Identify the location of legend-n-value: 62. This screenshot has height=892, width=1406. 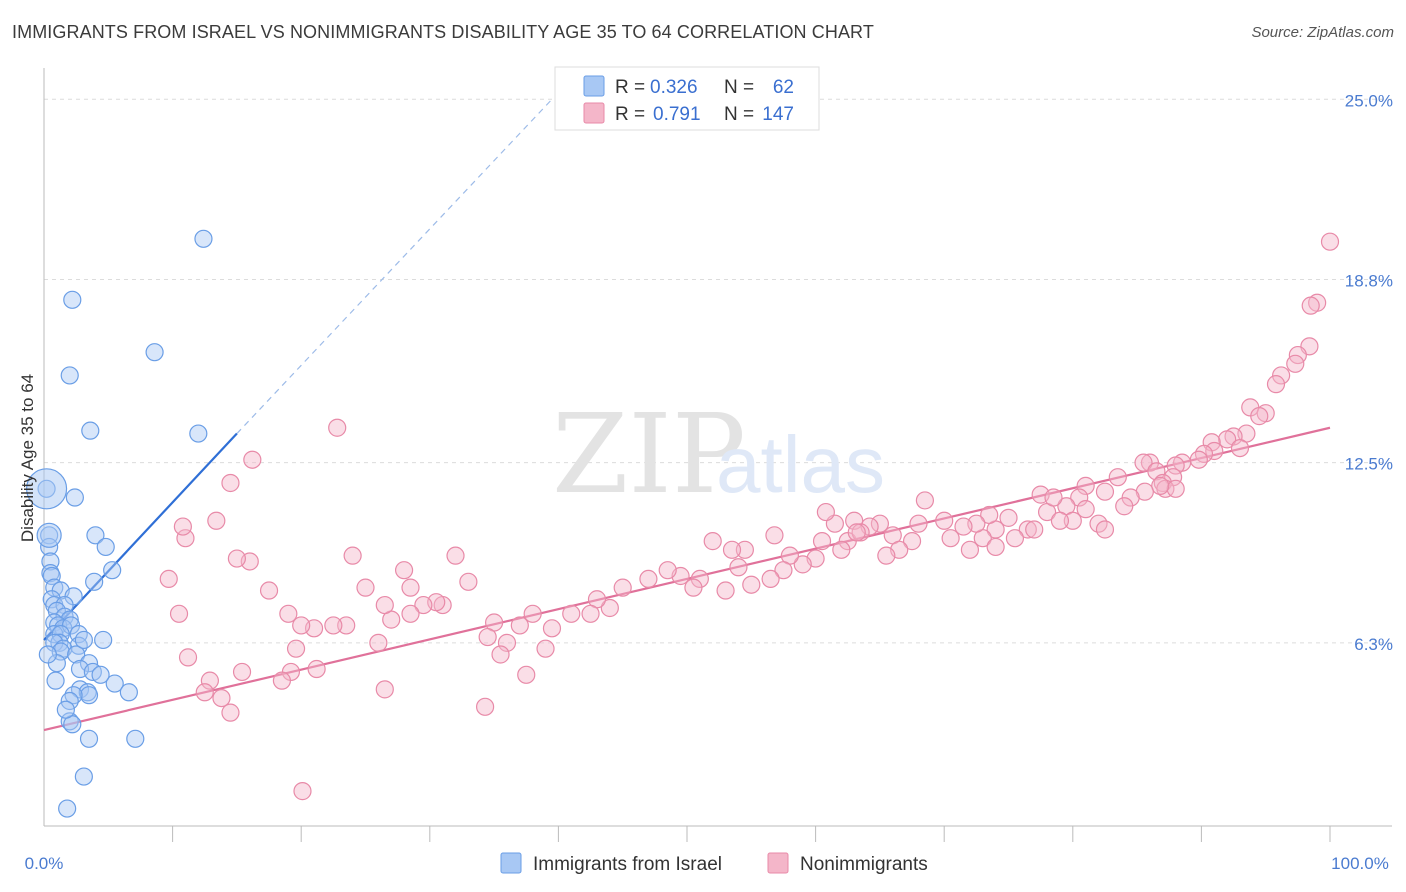
(783, 87).